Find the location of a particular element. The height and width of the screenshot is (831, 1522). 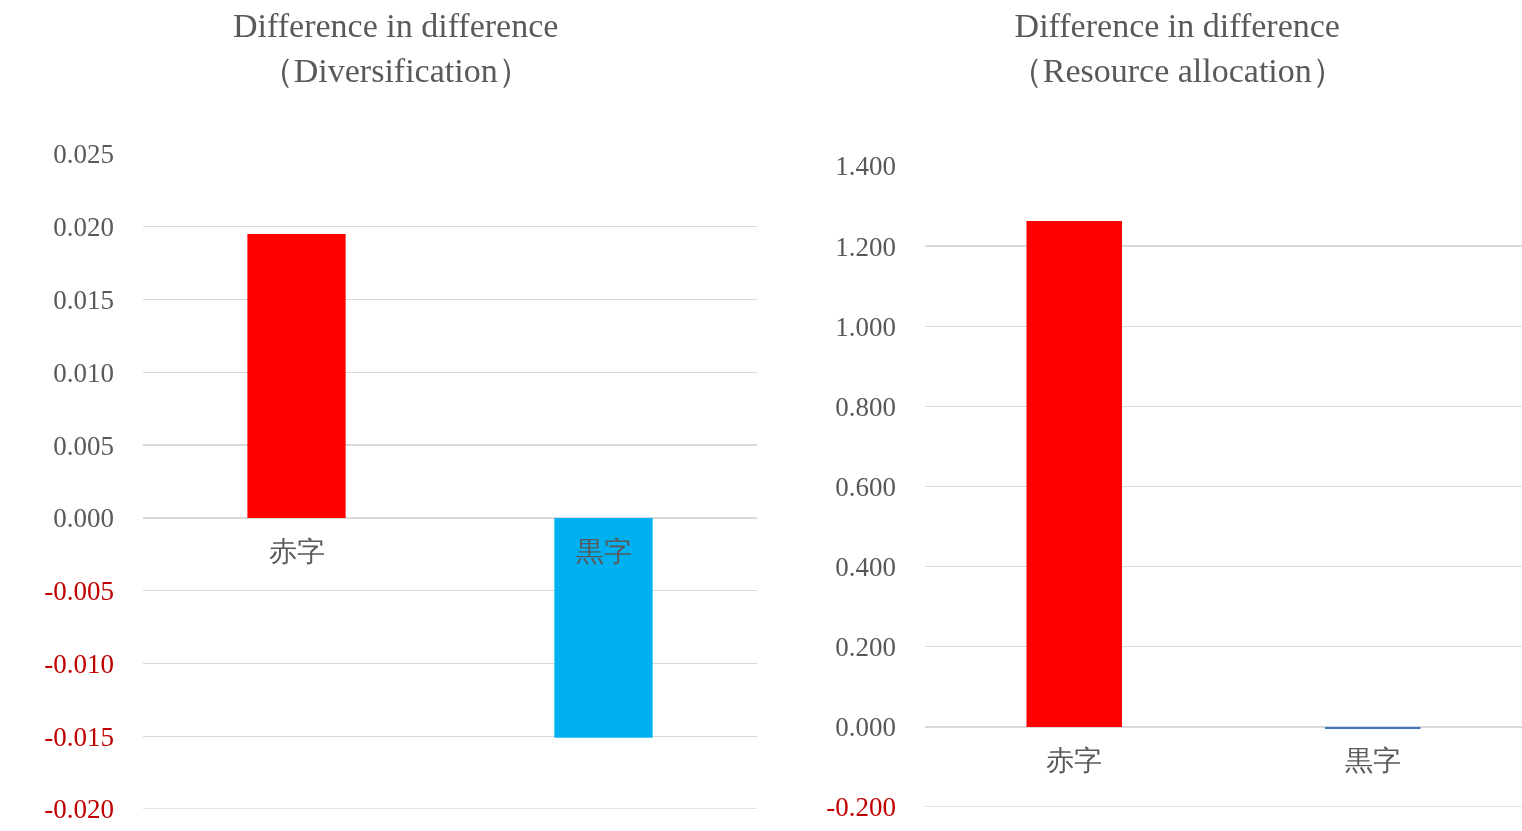

y-tick-label: -0.010 is located at coordinates (79, 663).